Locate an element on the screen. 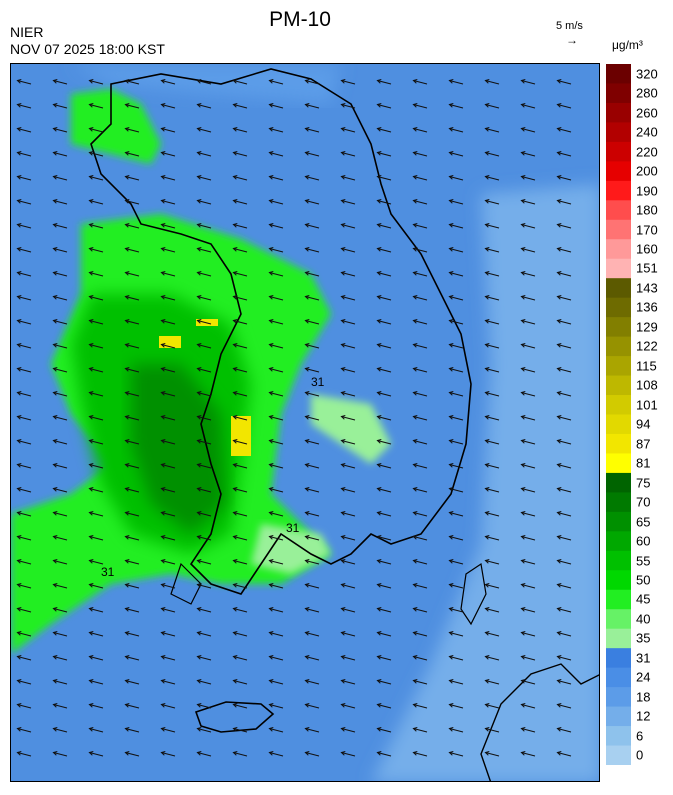 This screenshot has height=795, width=673. tsushima-outline is located at coordinates (473, 594).